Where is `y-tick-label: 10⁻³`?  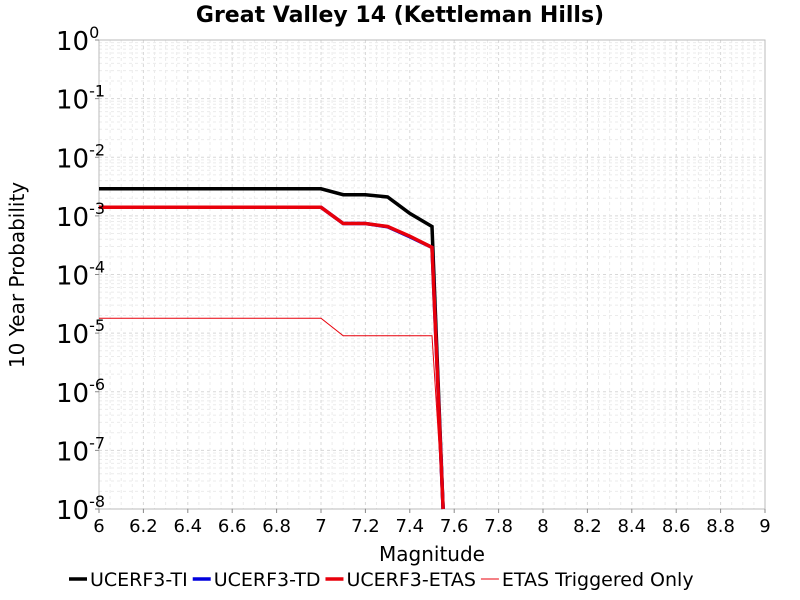 y-tick-label: 10⁻³ is located at coordinates (80, 216).